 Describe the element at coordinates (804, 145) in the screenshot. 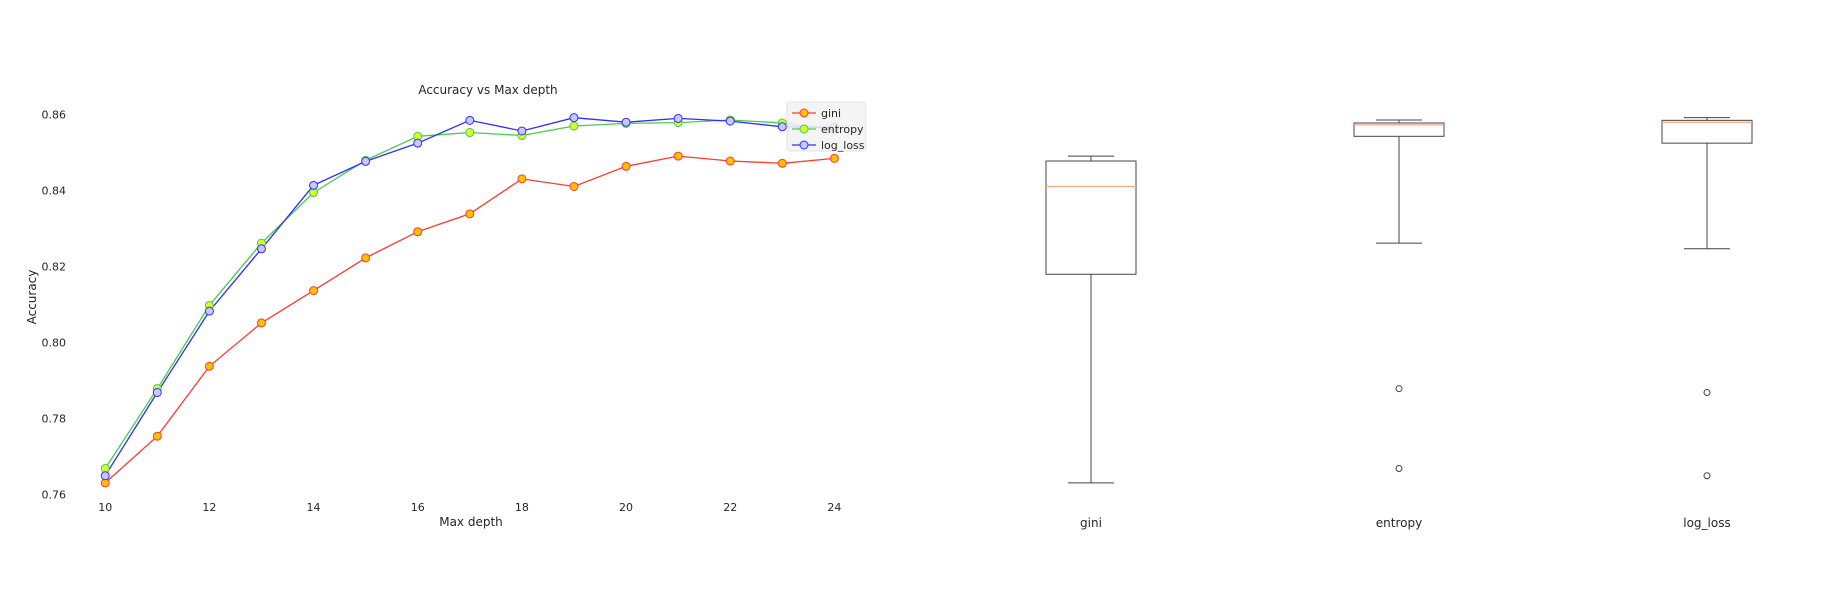

I see `legend-marker-log_loss` at that location.